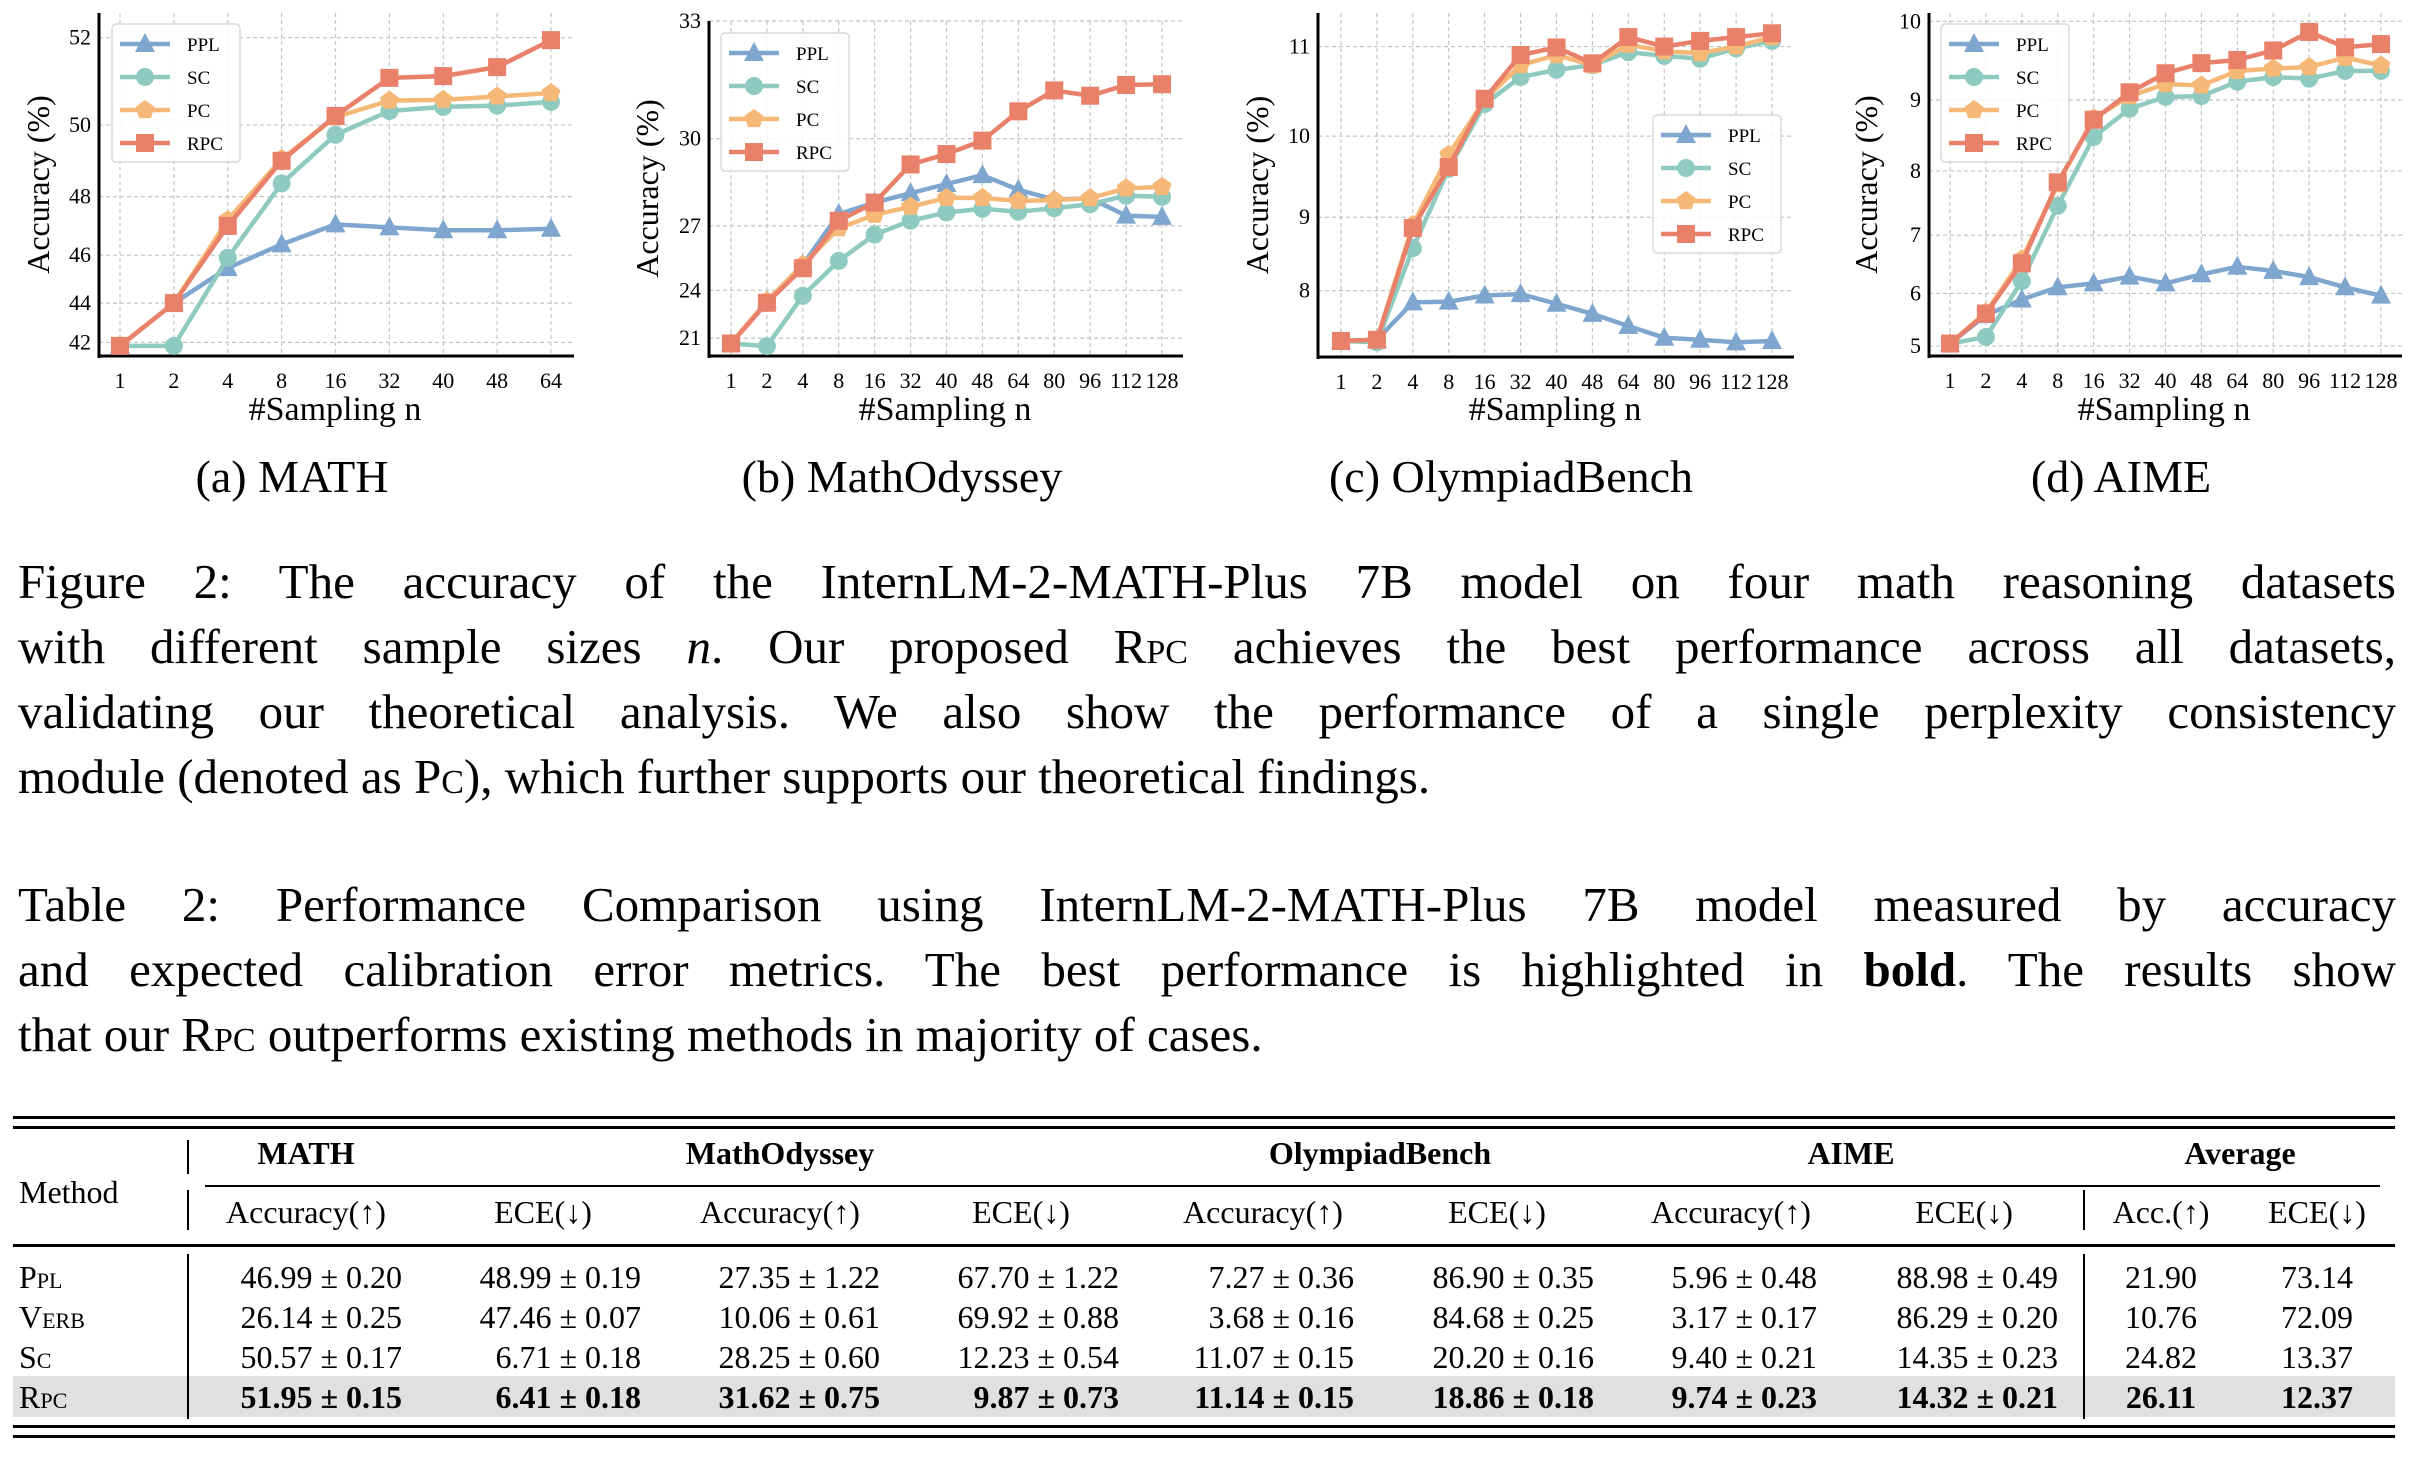 The width and height of the screenshot is (2410, 1458). What do you see at coordinates (799, 1317) in the screenshot?
I see `table-cell: 10.06 ± 0.61` at bounding box center [799, 1317].